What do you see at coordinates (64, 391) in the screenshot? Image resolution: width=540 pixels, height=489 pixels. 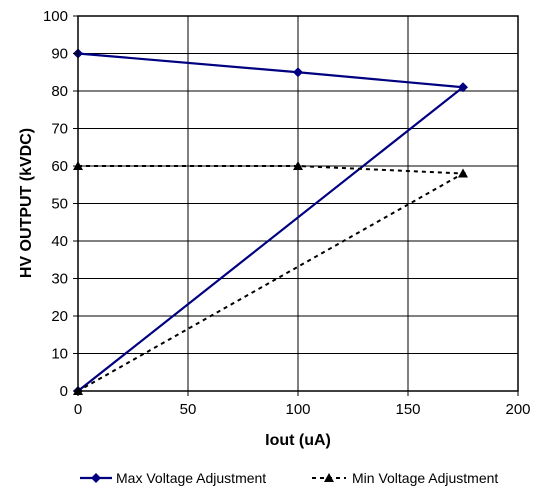 I see `y-tick-label: 0` at bounding box center [64, 391].